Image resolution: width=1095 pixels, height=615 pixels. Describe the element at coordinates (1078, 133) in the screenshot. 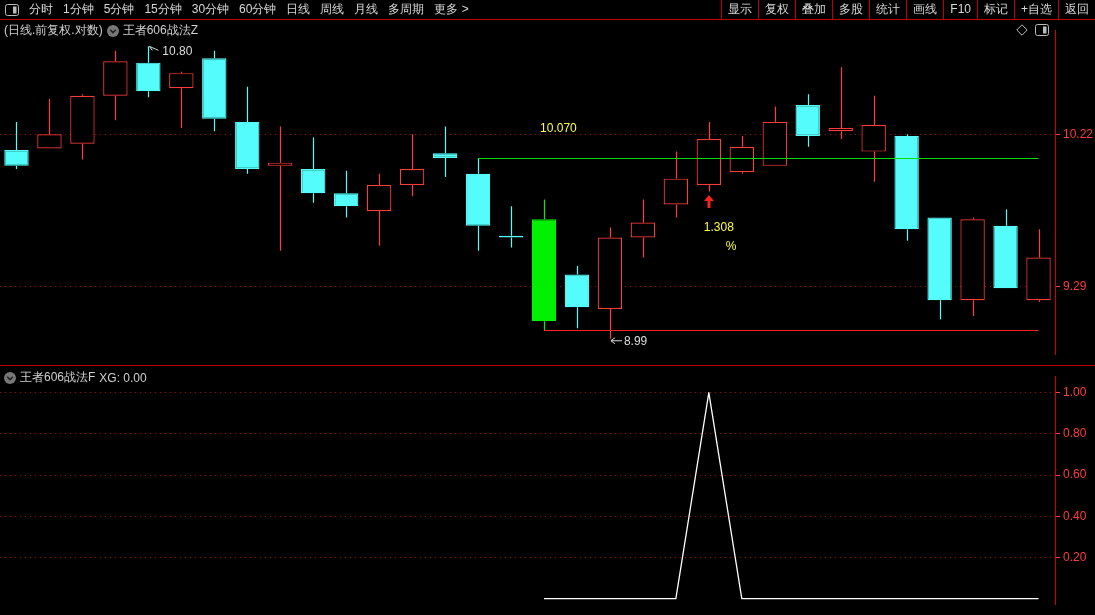

I see `y-tick-label: 10.22` at that location.